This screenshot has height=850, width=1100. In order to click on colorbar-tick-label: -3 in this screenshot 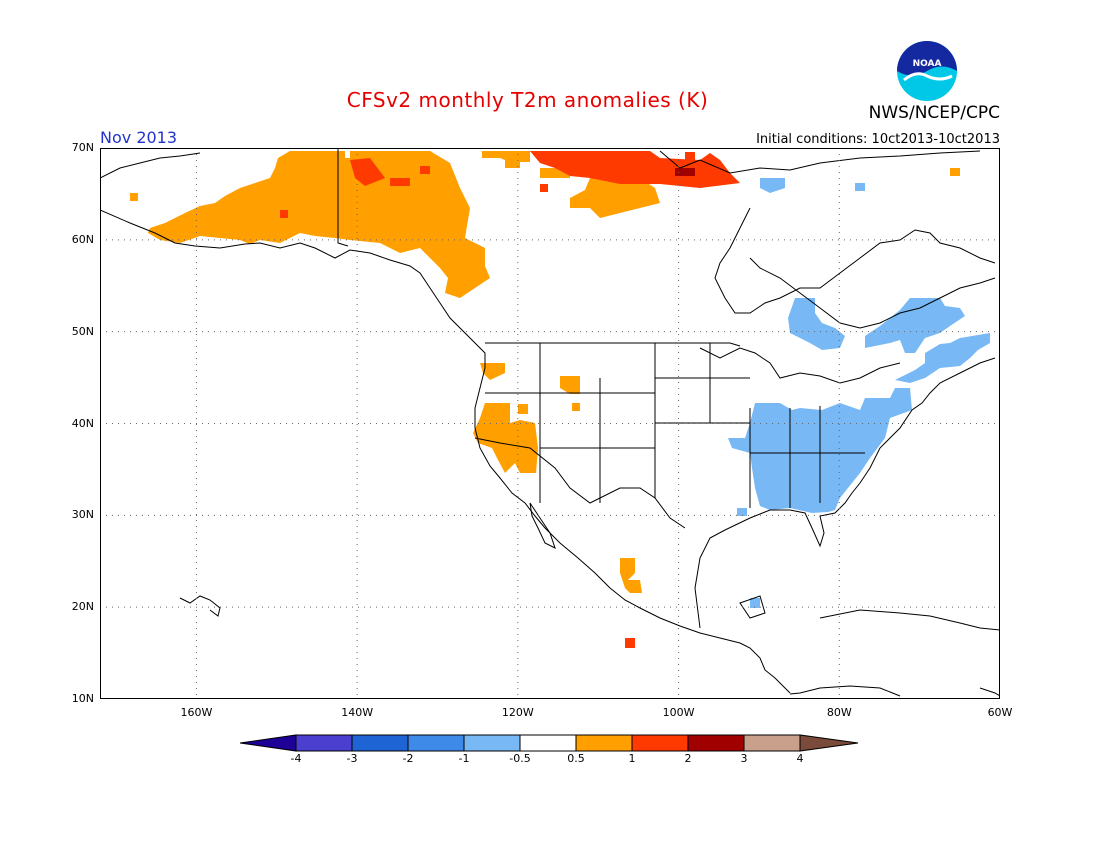, I will do `click(352, 758)`.